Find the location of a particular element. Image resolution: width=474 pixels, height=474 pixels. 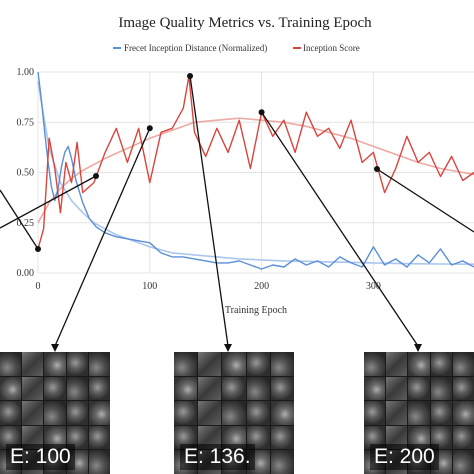

x-axis-ticks: 0 100 200 300 is located at coordinates (208, 286).